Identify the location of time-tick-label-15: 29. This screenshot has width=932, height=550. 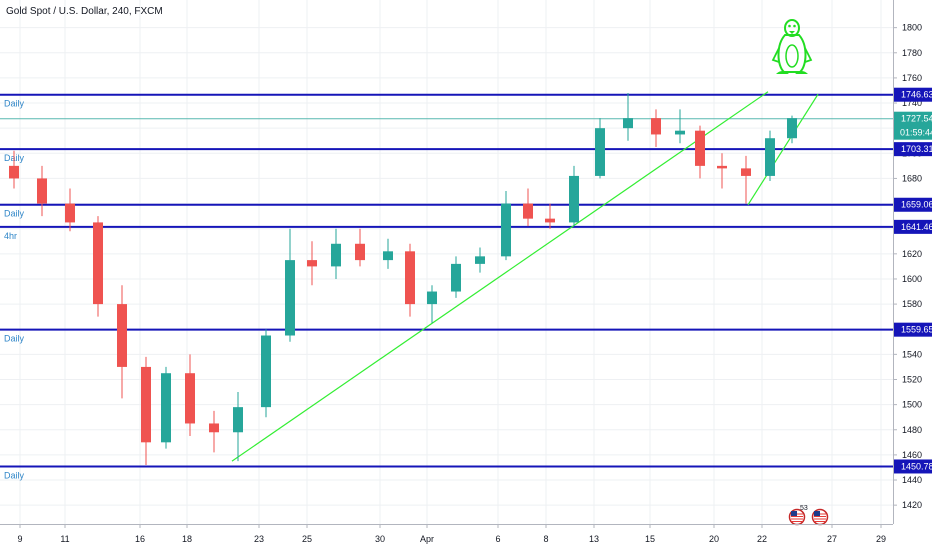
(881, 539).